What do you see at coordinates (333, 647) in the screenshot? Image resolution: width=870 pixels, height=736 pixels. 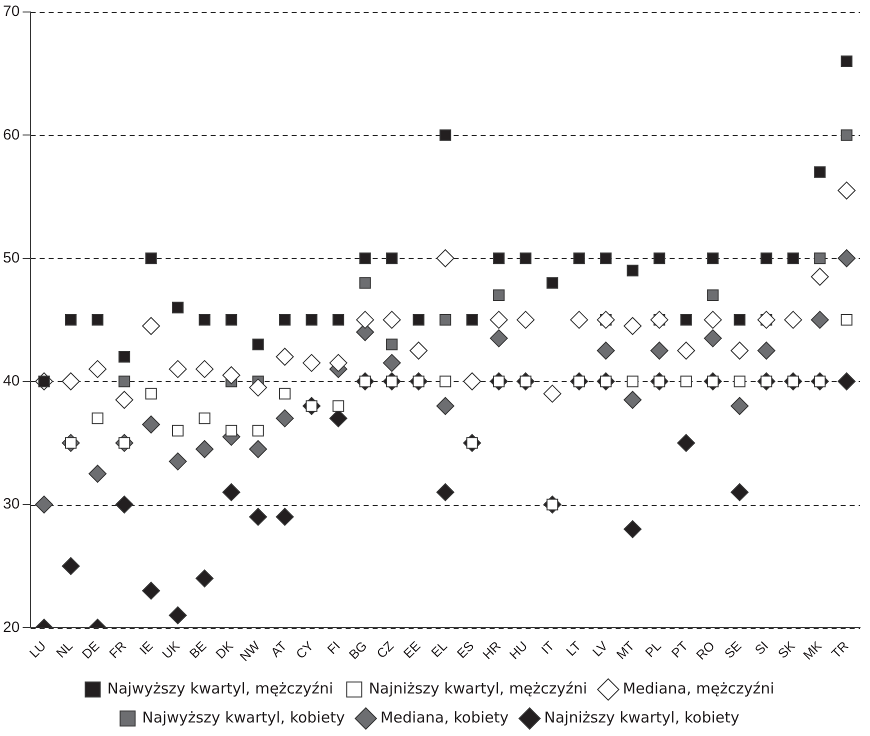 I see `x-tick-label: FI` at bounding box center [333, 647].